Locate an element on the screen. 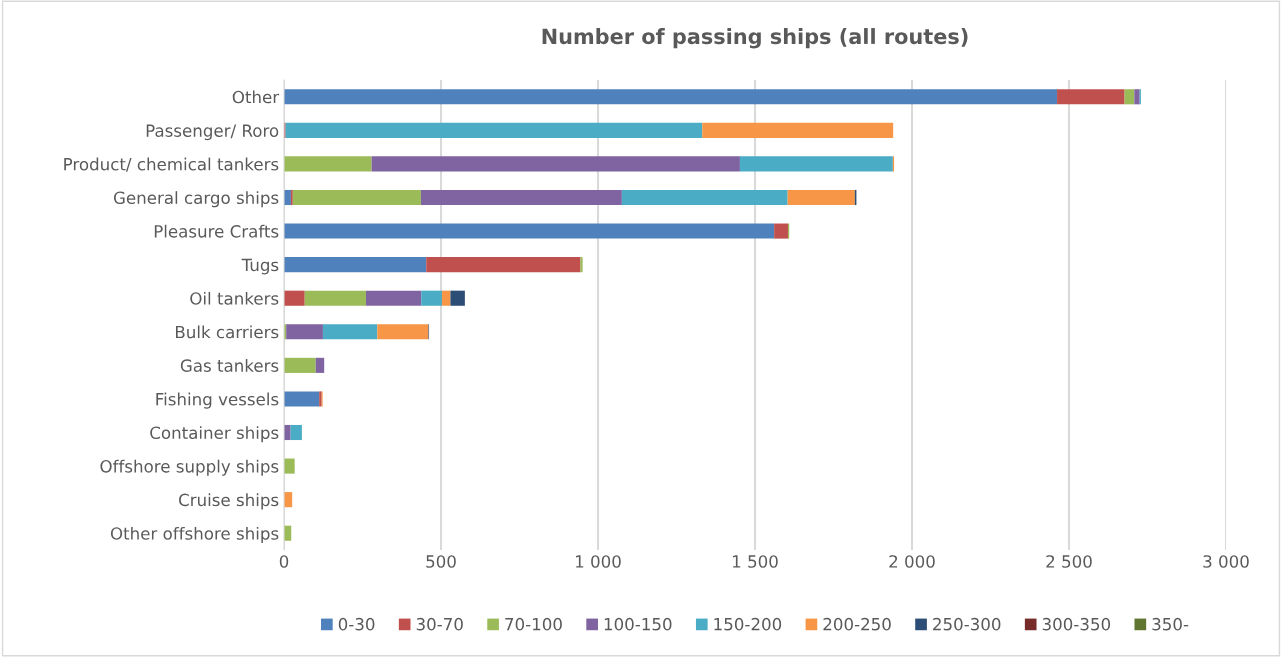  x-tick-label: 1 000 is located at coordinates (598, 561).